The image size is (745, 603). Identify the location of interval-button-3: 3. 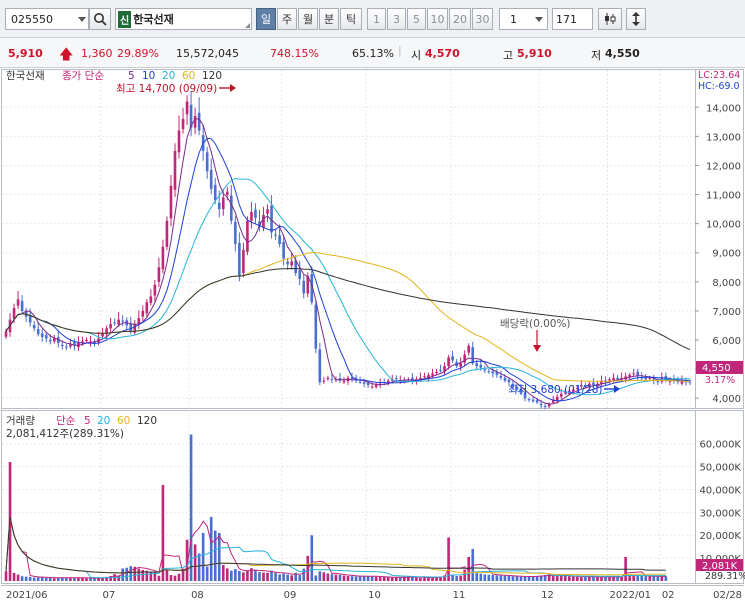
(396, 19).